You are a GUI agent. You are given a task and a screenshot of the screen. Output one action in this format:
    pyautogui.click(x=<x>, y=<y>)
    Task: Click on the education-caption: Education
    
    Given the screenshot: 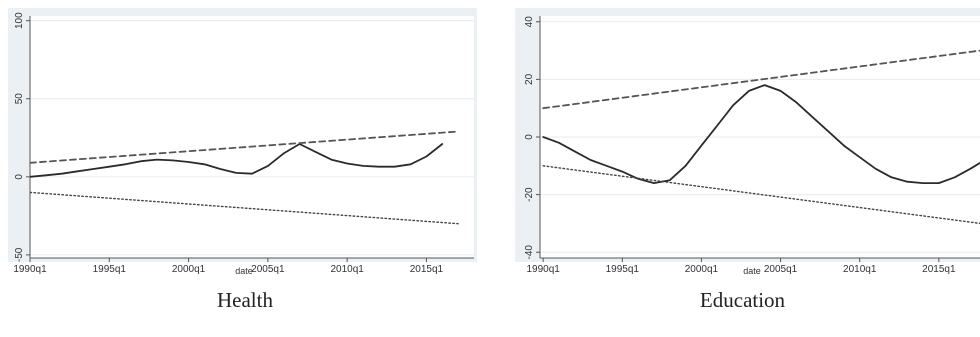 What is the action you would take?
    pyautogui.click(x=742, y=300)
    